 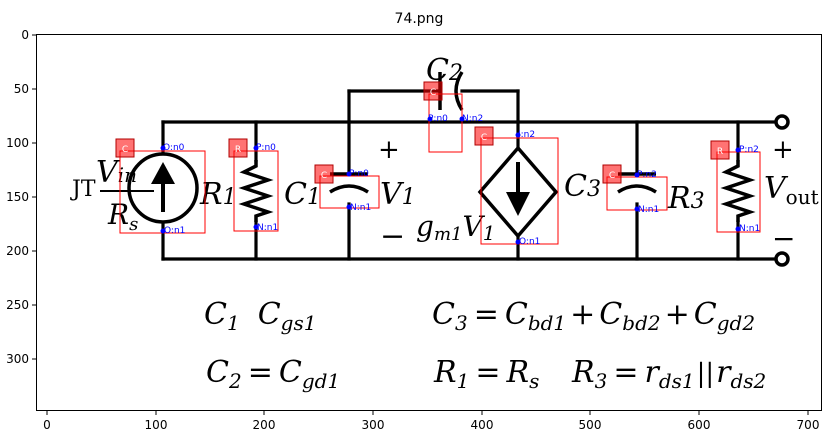 What do you see at coordinates (302, 194) in the screenshot?
I see `c1-label: C1` at bounding box center [302, 194].